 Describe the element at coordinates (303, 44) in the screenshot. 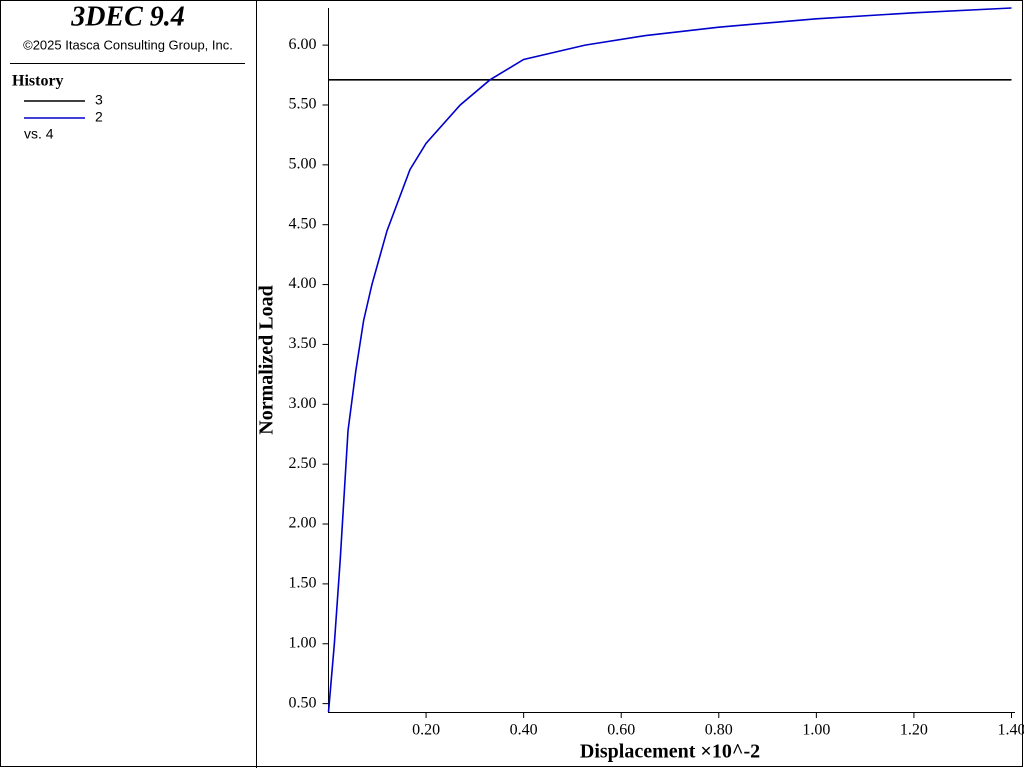

I see `y-tick-label: 6.00` at that location.